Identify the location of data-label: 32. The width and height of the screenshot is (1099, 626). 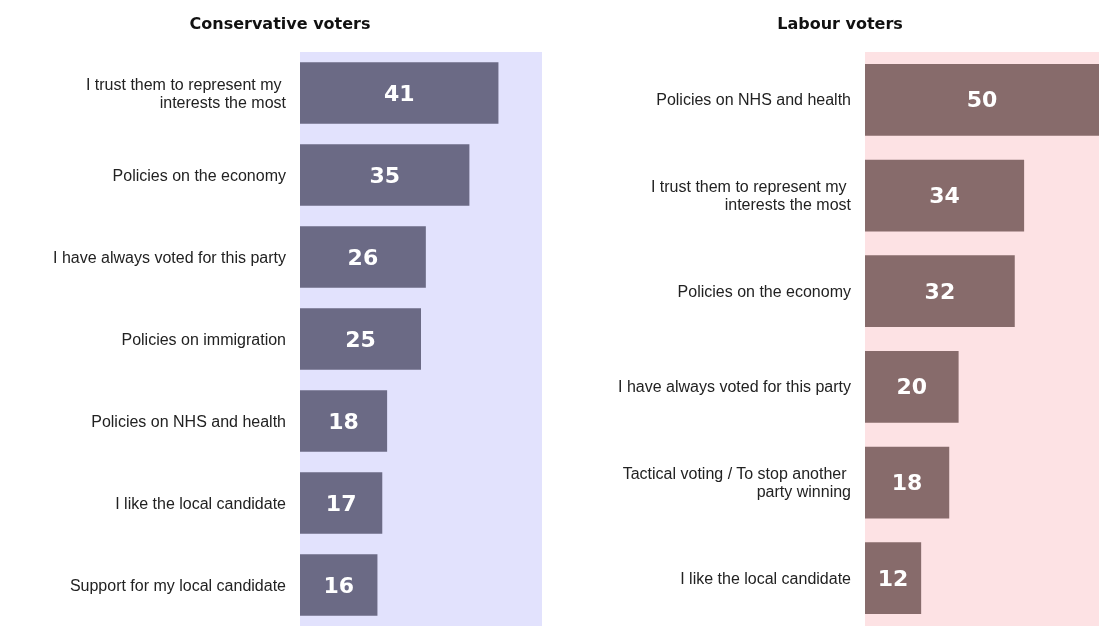
(940, 291).